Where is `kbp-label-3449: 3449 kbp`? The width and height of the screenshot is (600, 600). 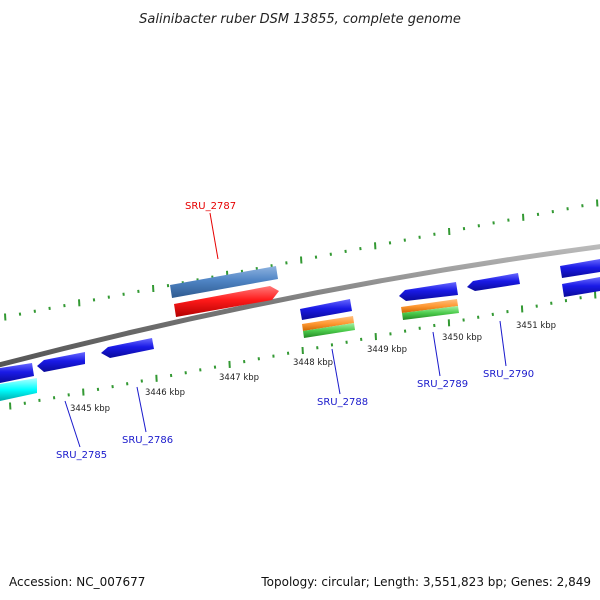
kbp-label-3449: 3449 kbp is located at coordinates (387, 350).